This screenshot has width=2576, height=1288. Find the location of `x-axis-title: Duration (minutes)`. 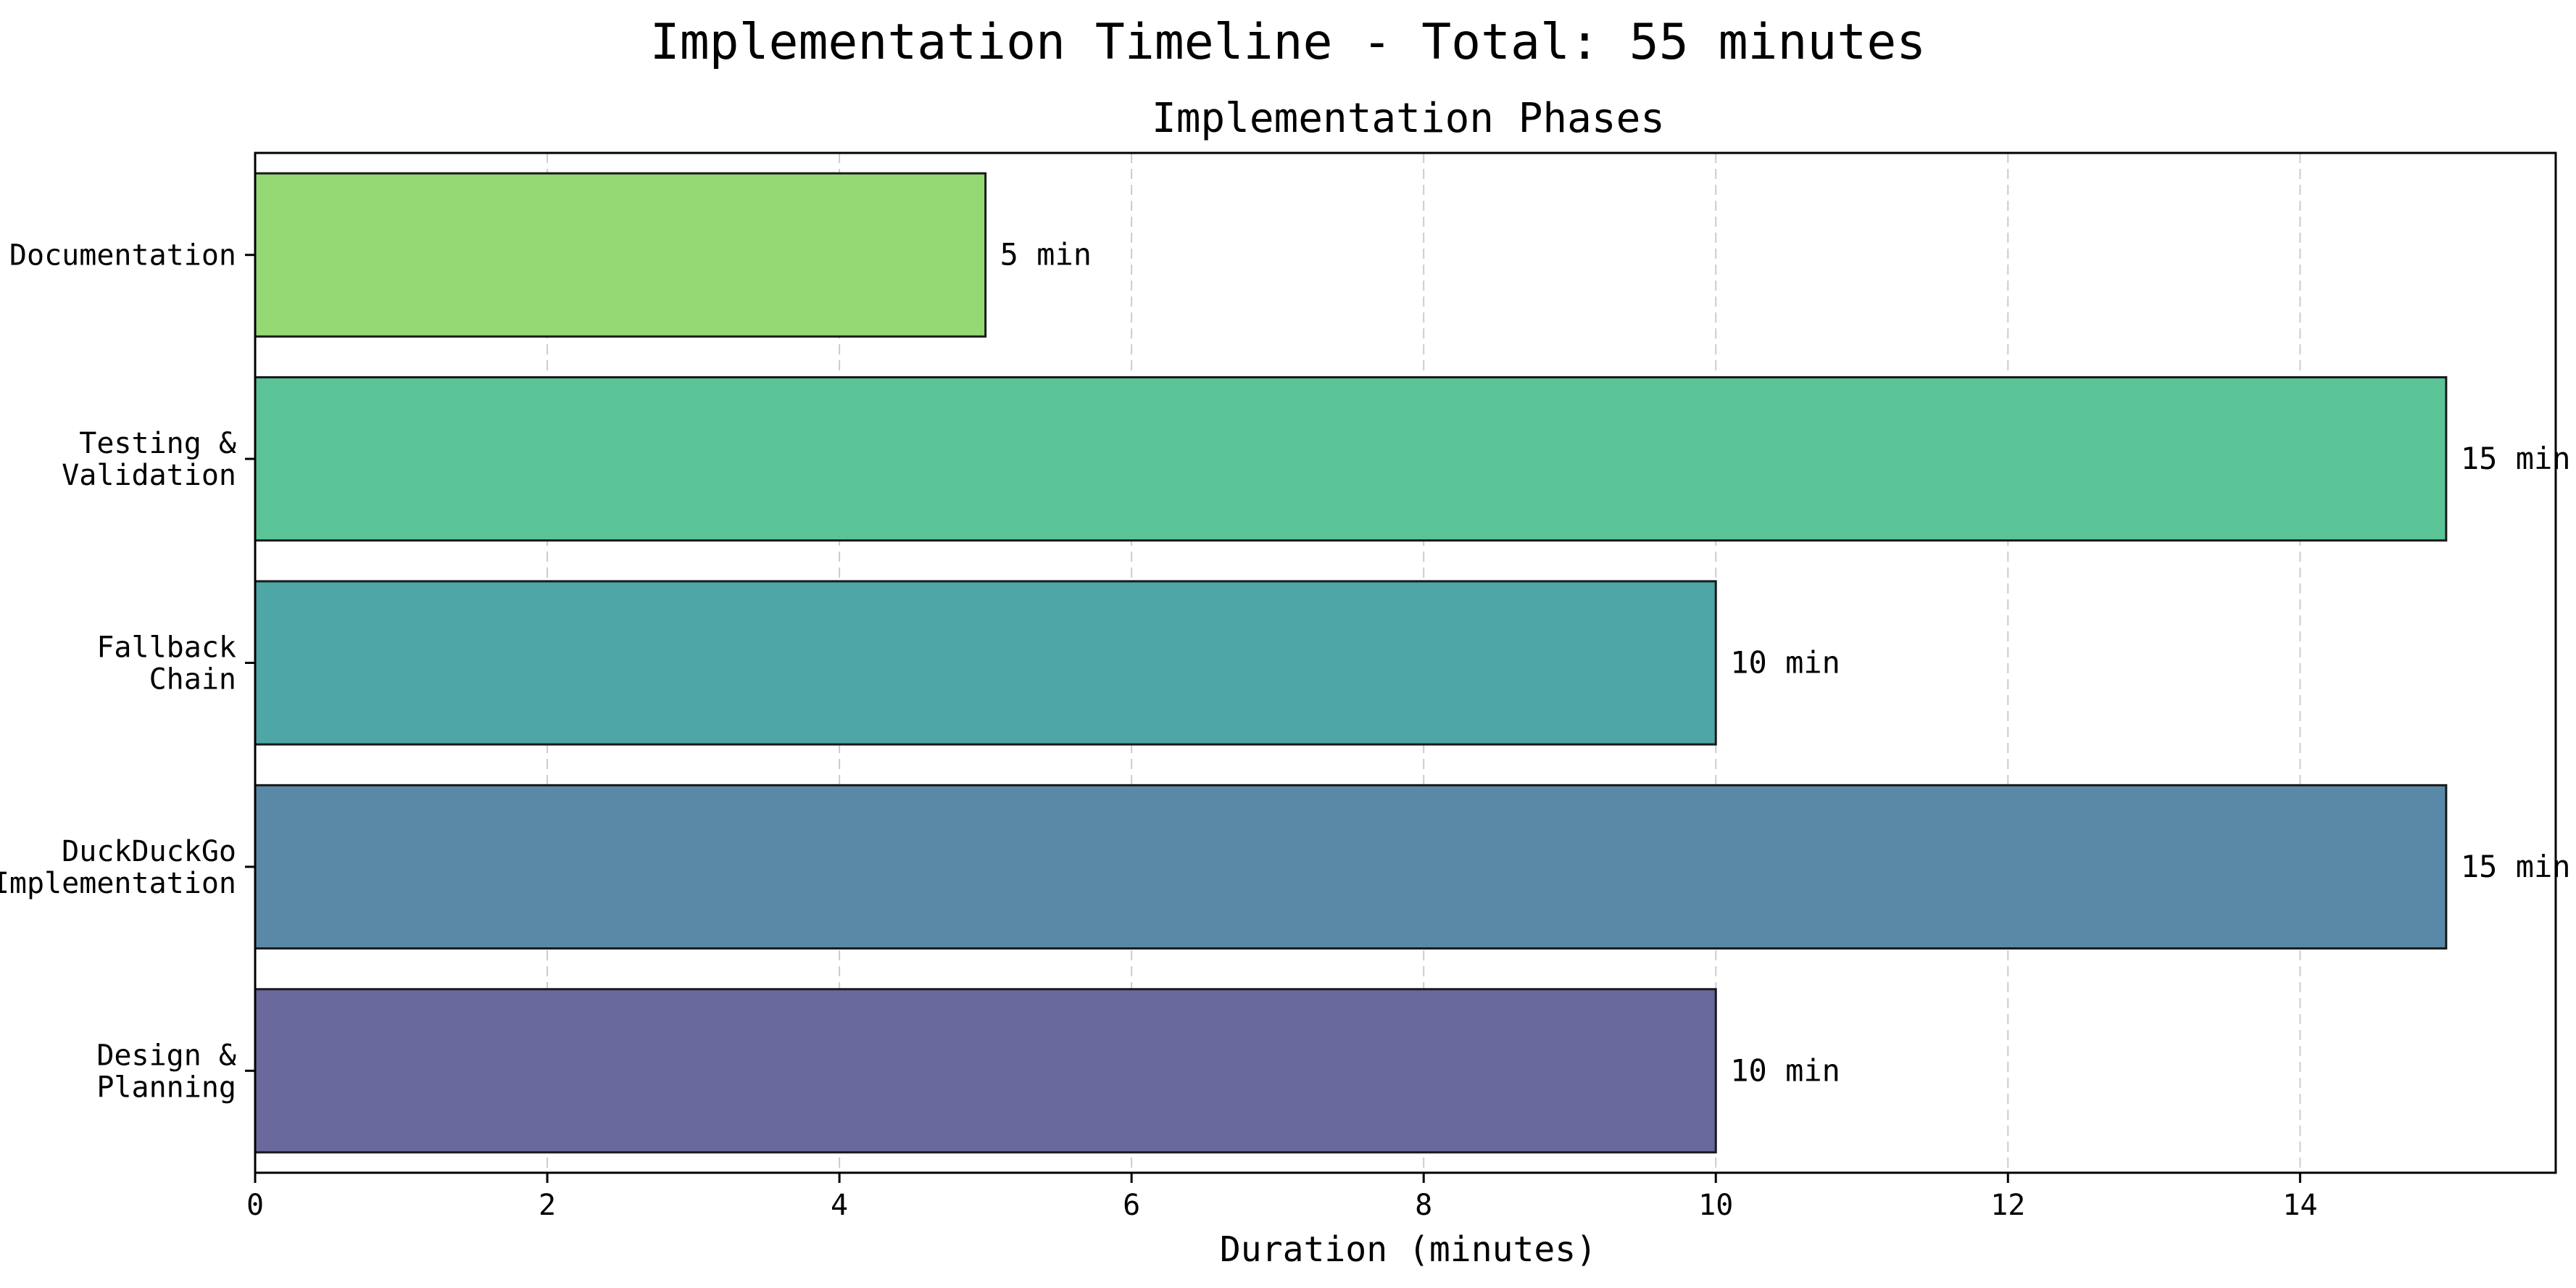

x-axis-title: Duration (minutes) is located at coordinates (1408, 1249).